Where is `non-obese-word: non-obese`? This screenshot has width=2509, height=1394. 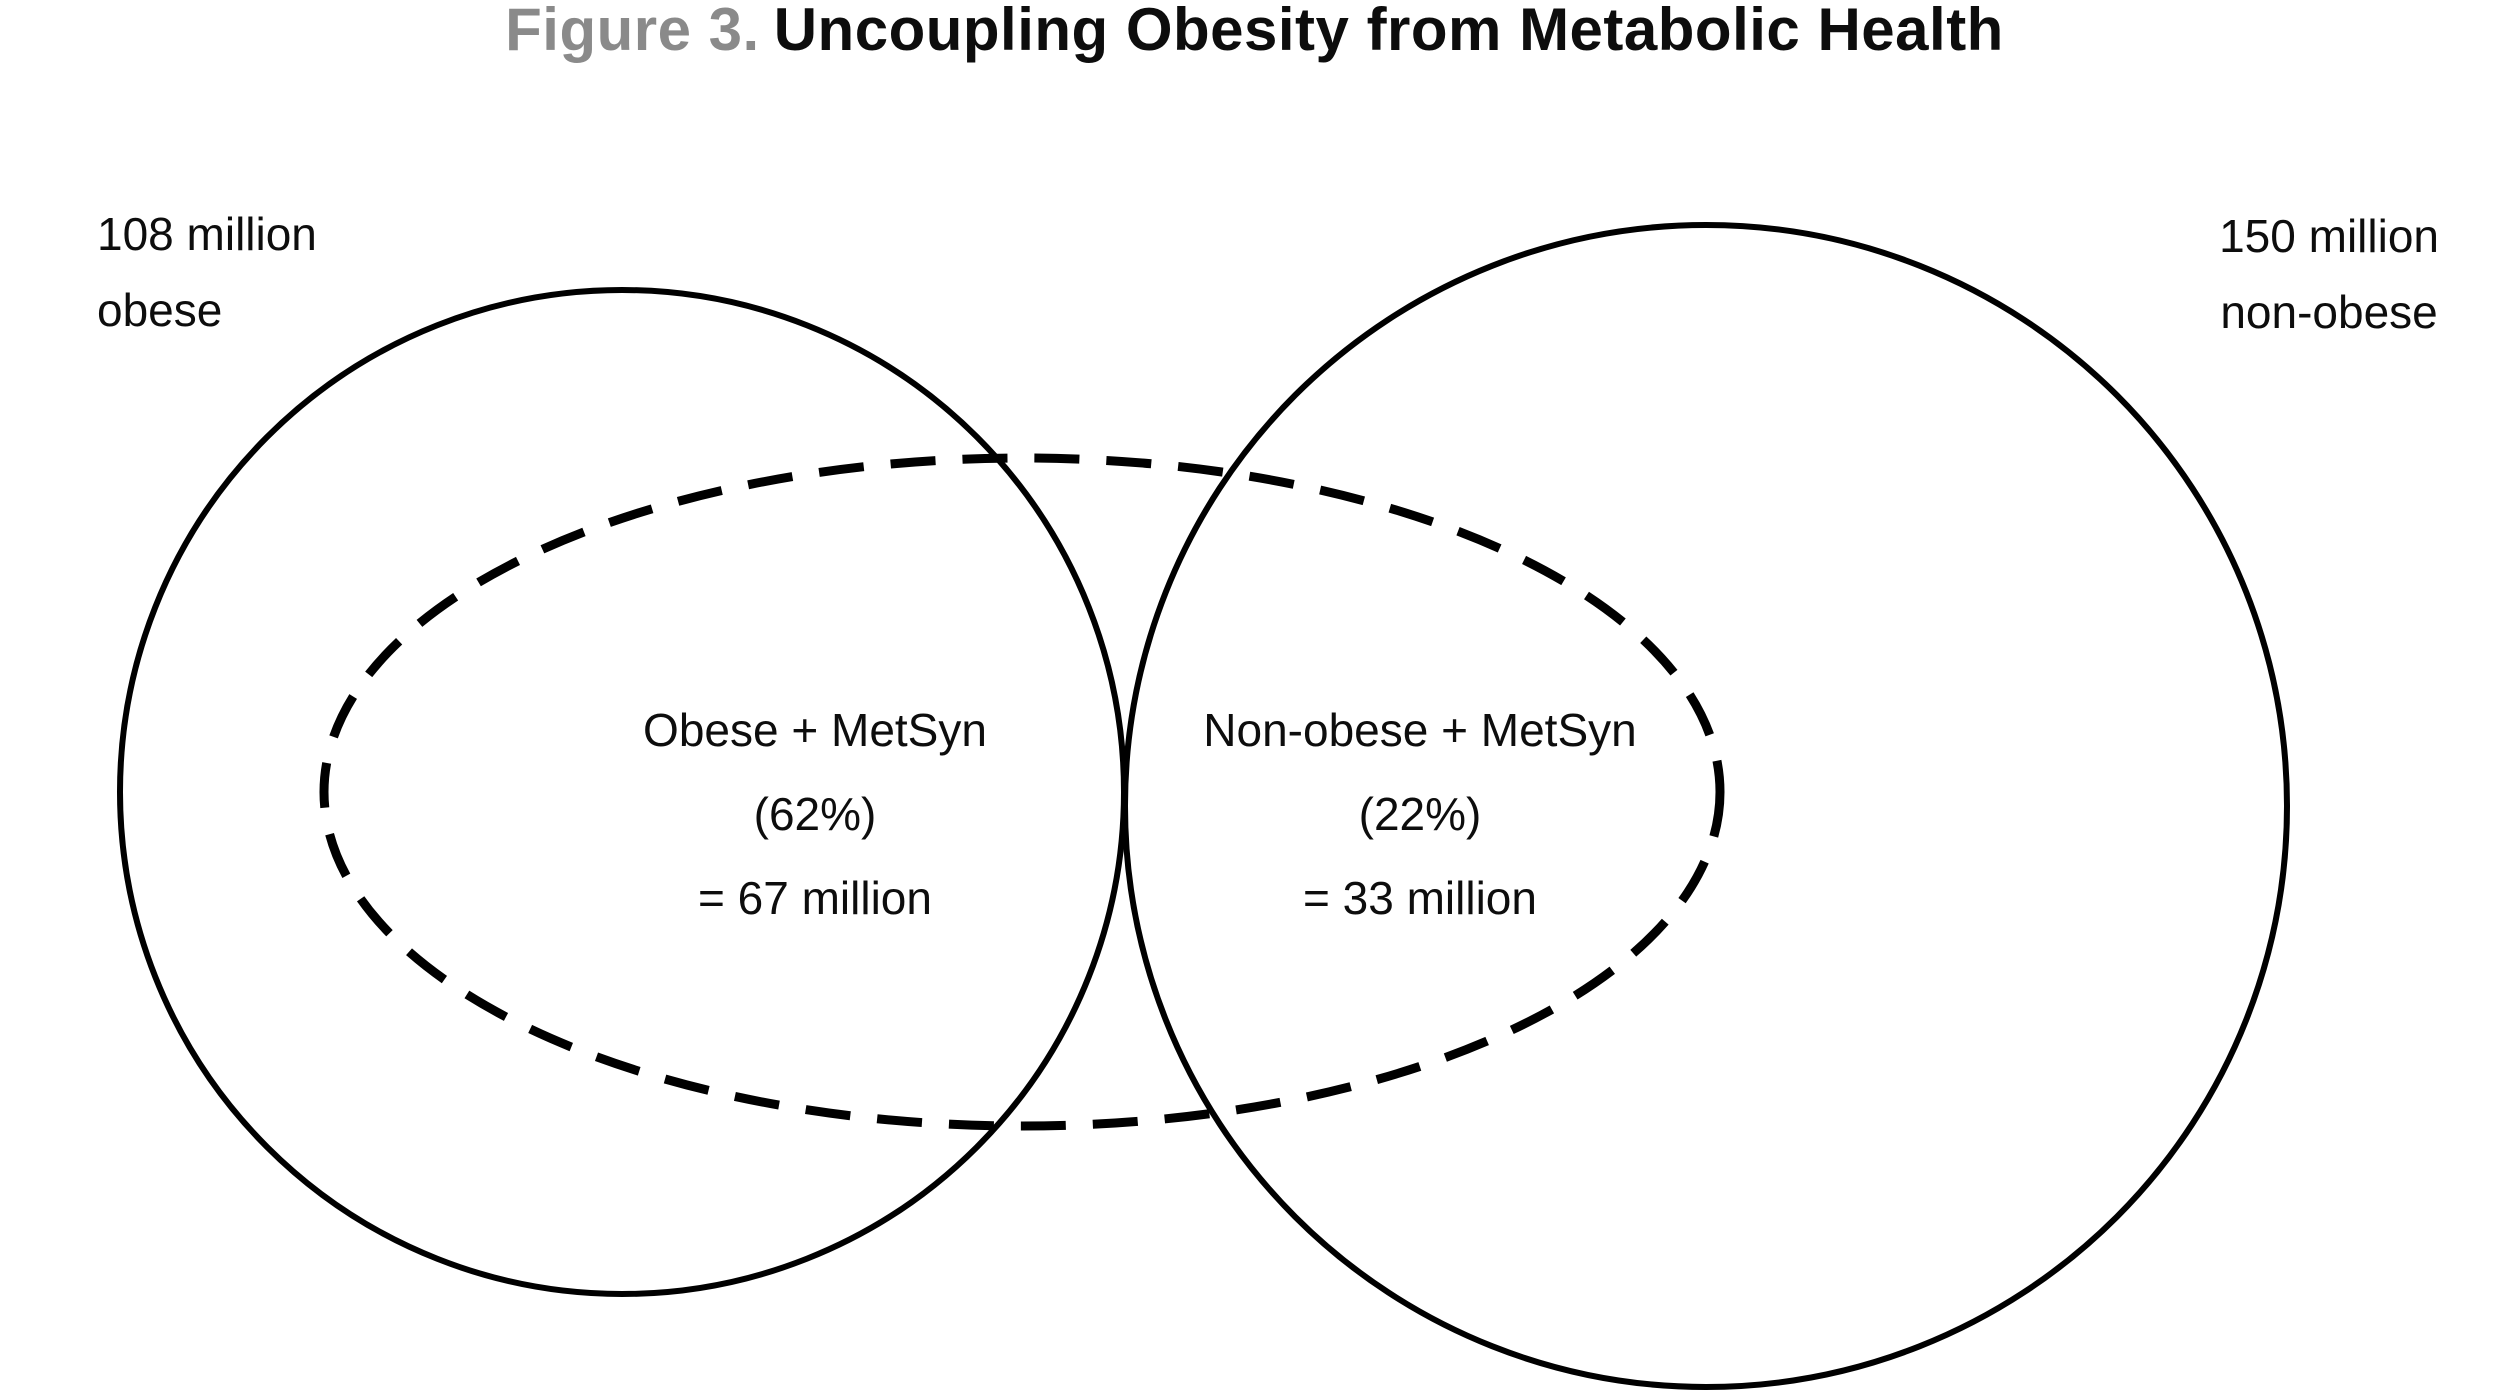 non-obese-word: non-obese is located at coordinates (2329, 312).